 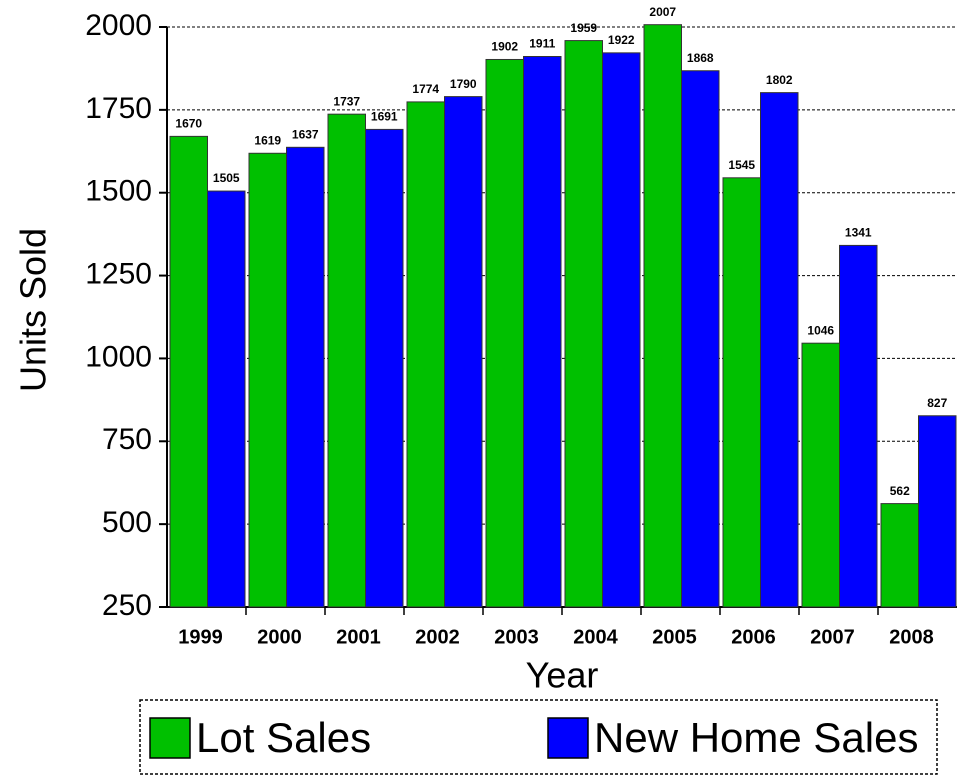 I want to click on data-label: 1737, so click(x=346, y=101).